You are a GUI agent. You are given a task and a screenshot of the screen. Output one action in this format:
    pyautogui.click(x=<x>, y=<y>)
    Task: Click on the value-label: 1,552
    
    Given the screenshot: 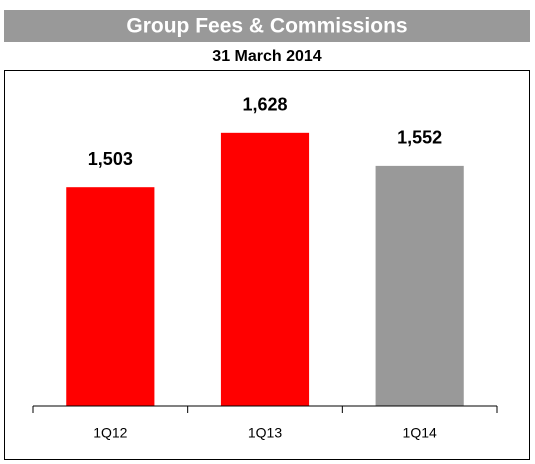 What is the action you would take?
    pyautogui.click(x=419, y=138)
    